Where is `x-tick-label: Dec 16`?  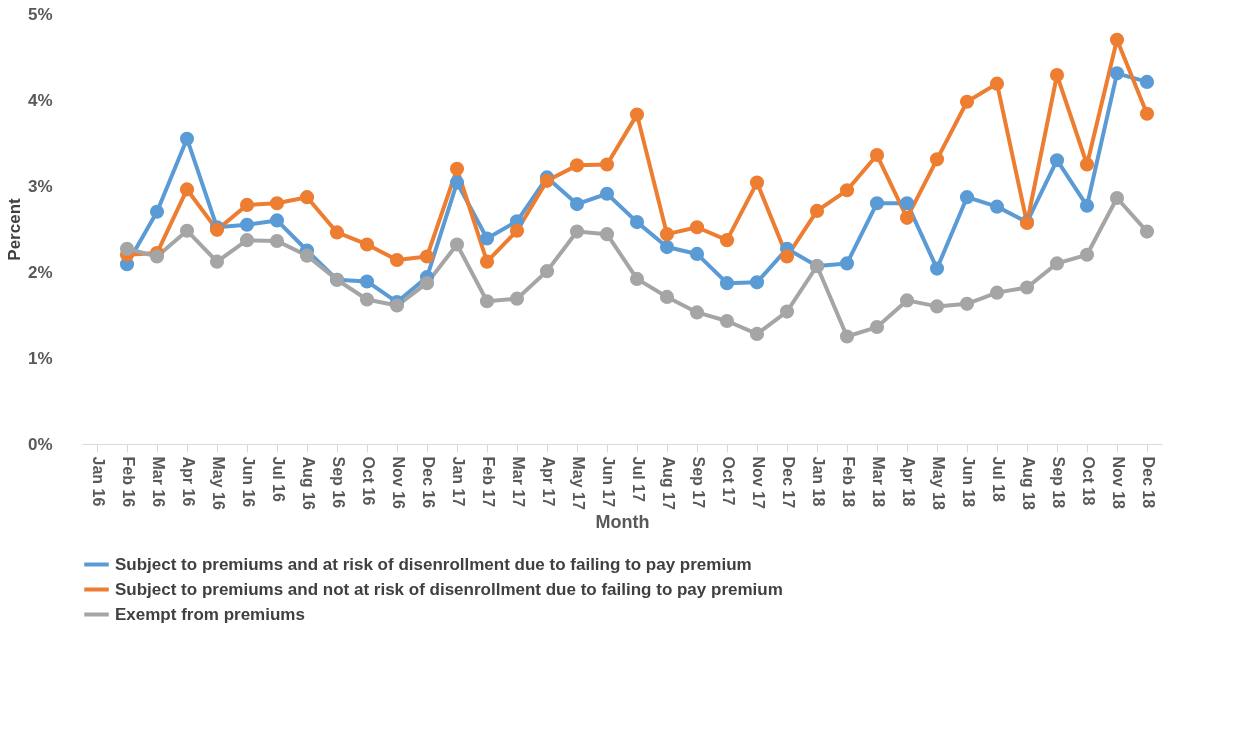 x-tick-label: Dec 16 is located at coordinates (428, 482).